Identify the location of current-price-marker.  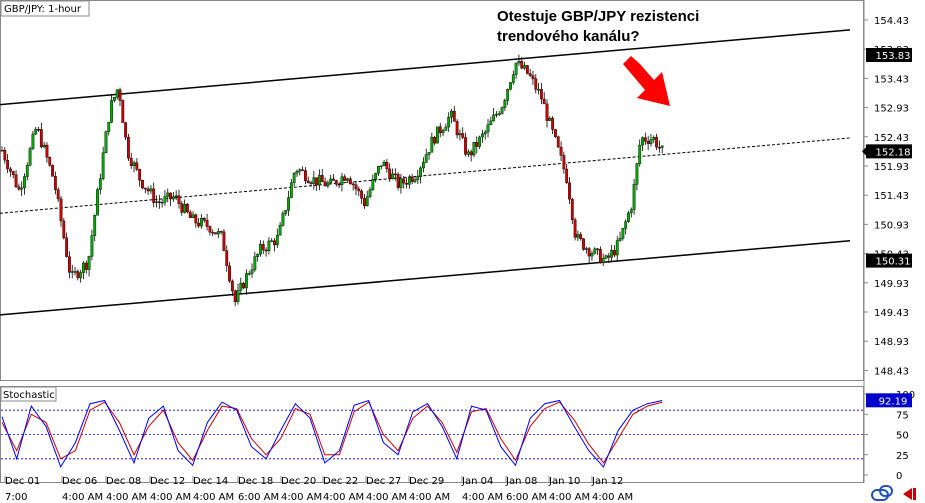
(864, 151).